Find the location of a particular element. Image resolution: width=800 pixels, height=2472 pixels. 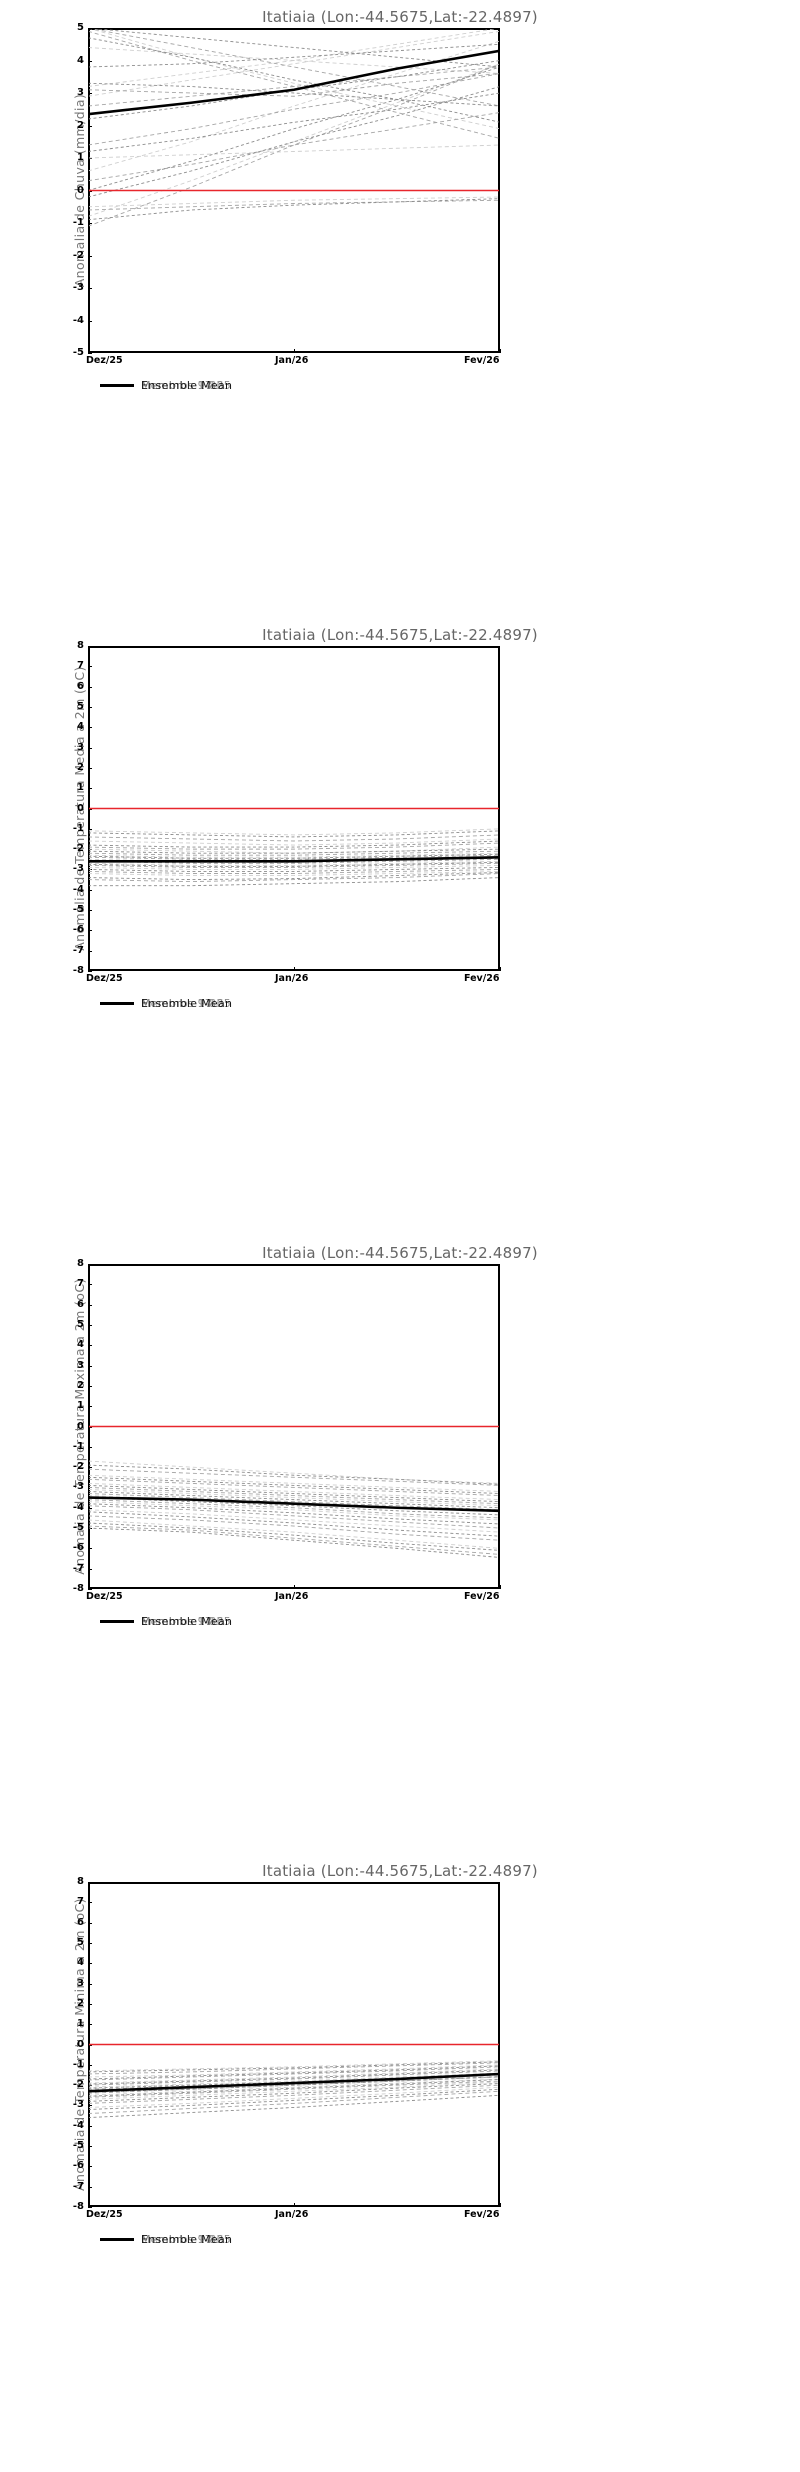

series-canvas is located at coordinates (294, 2081).